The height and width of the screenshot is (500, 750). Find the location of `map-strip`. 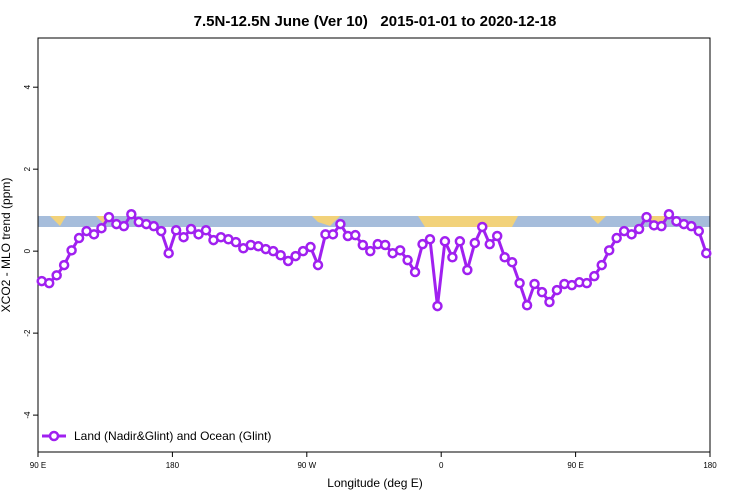

map-strip is located at coordinates (374, 221).